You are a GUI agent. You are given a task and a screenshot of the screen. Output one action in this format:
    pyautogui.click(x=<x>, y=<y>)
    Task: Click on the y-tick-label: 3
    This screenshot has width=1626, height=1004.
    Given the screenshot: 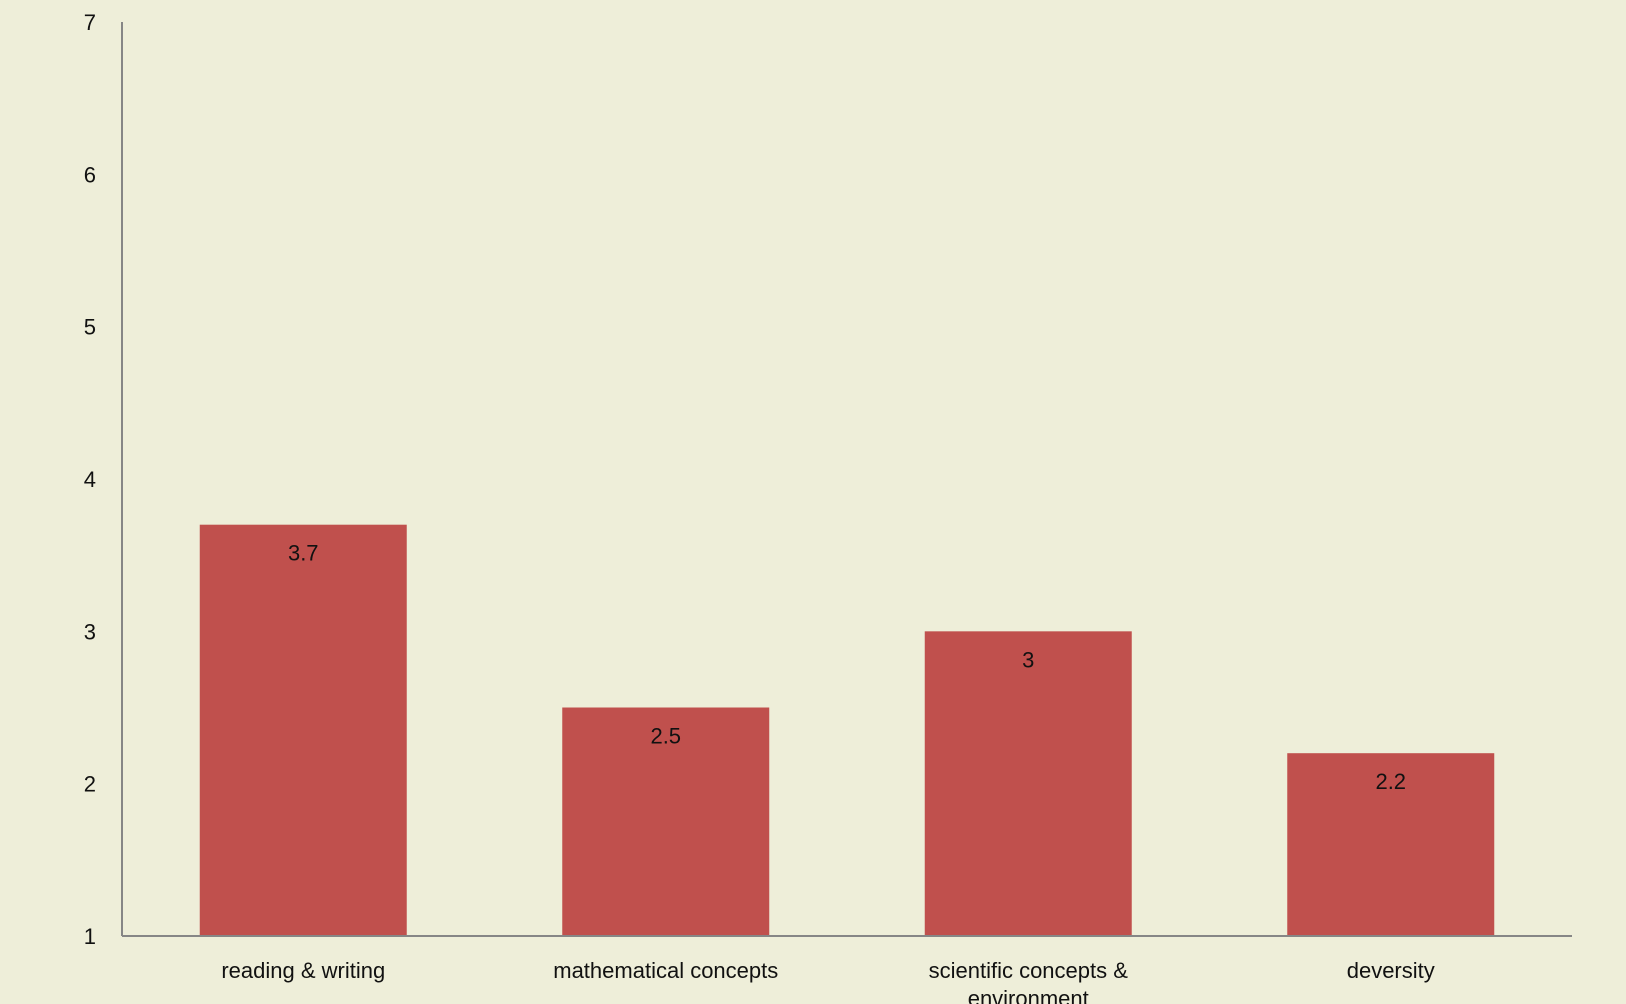 What is the action you would take?
    pyautogui.click(x=90, y=631)
    